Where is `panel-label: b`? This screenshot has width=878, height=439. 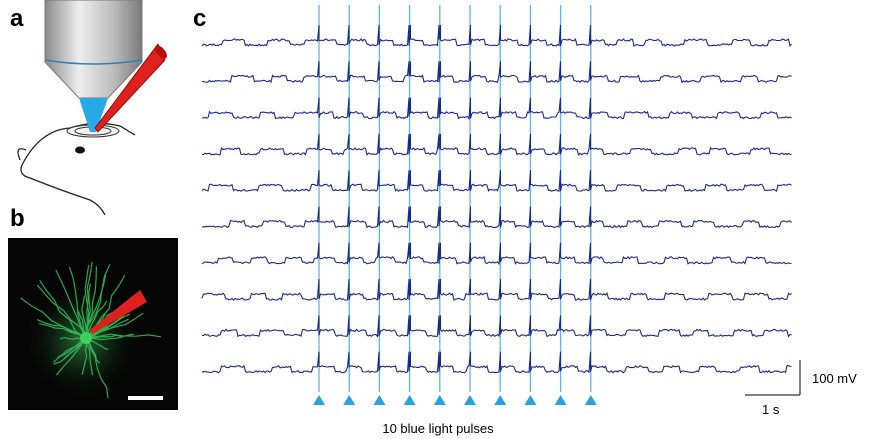
panel-label: b is located at coordinates (17, 218).